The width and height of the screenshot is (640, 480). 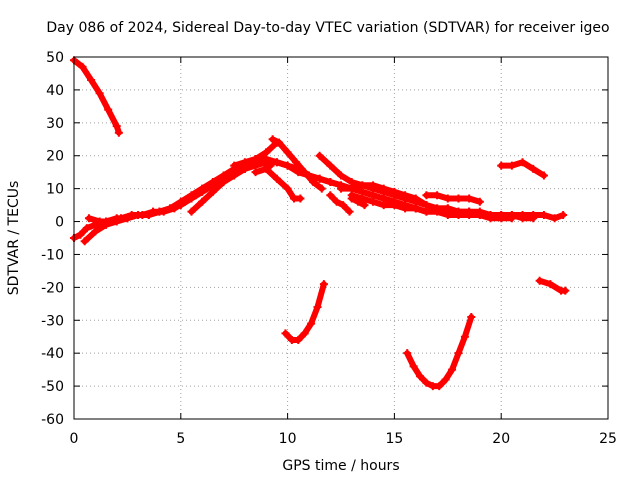 I want to click on y-axis-label: SDTVAR / TECUs, so click(x=14, y=238).